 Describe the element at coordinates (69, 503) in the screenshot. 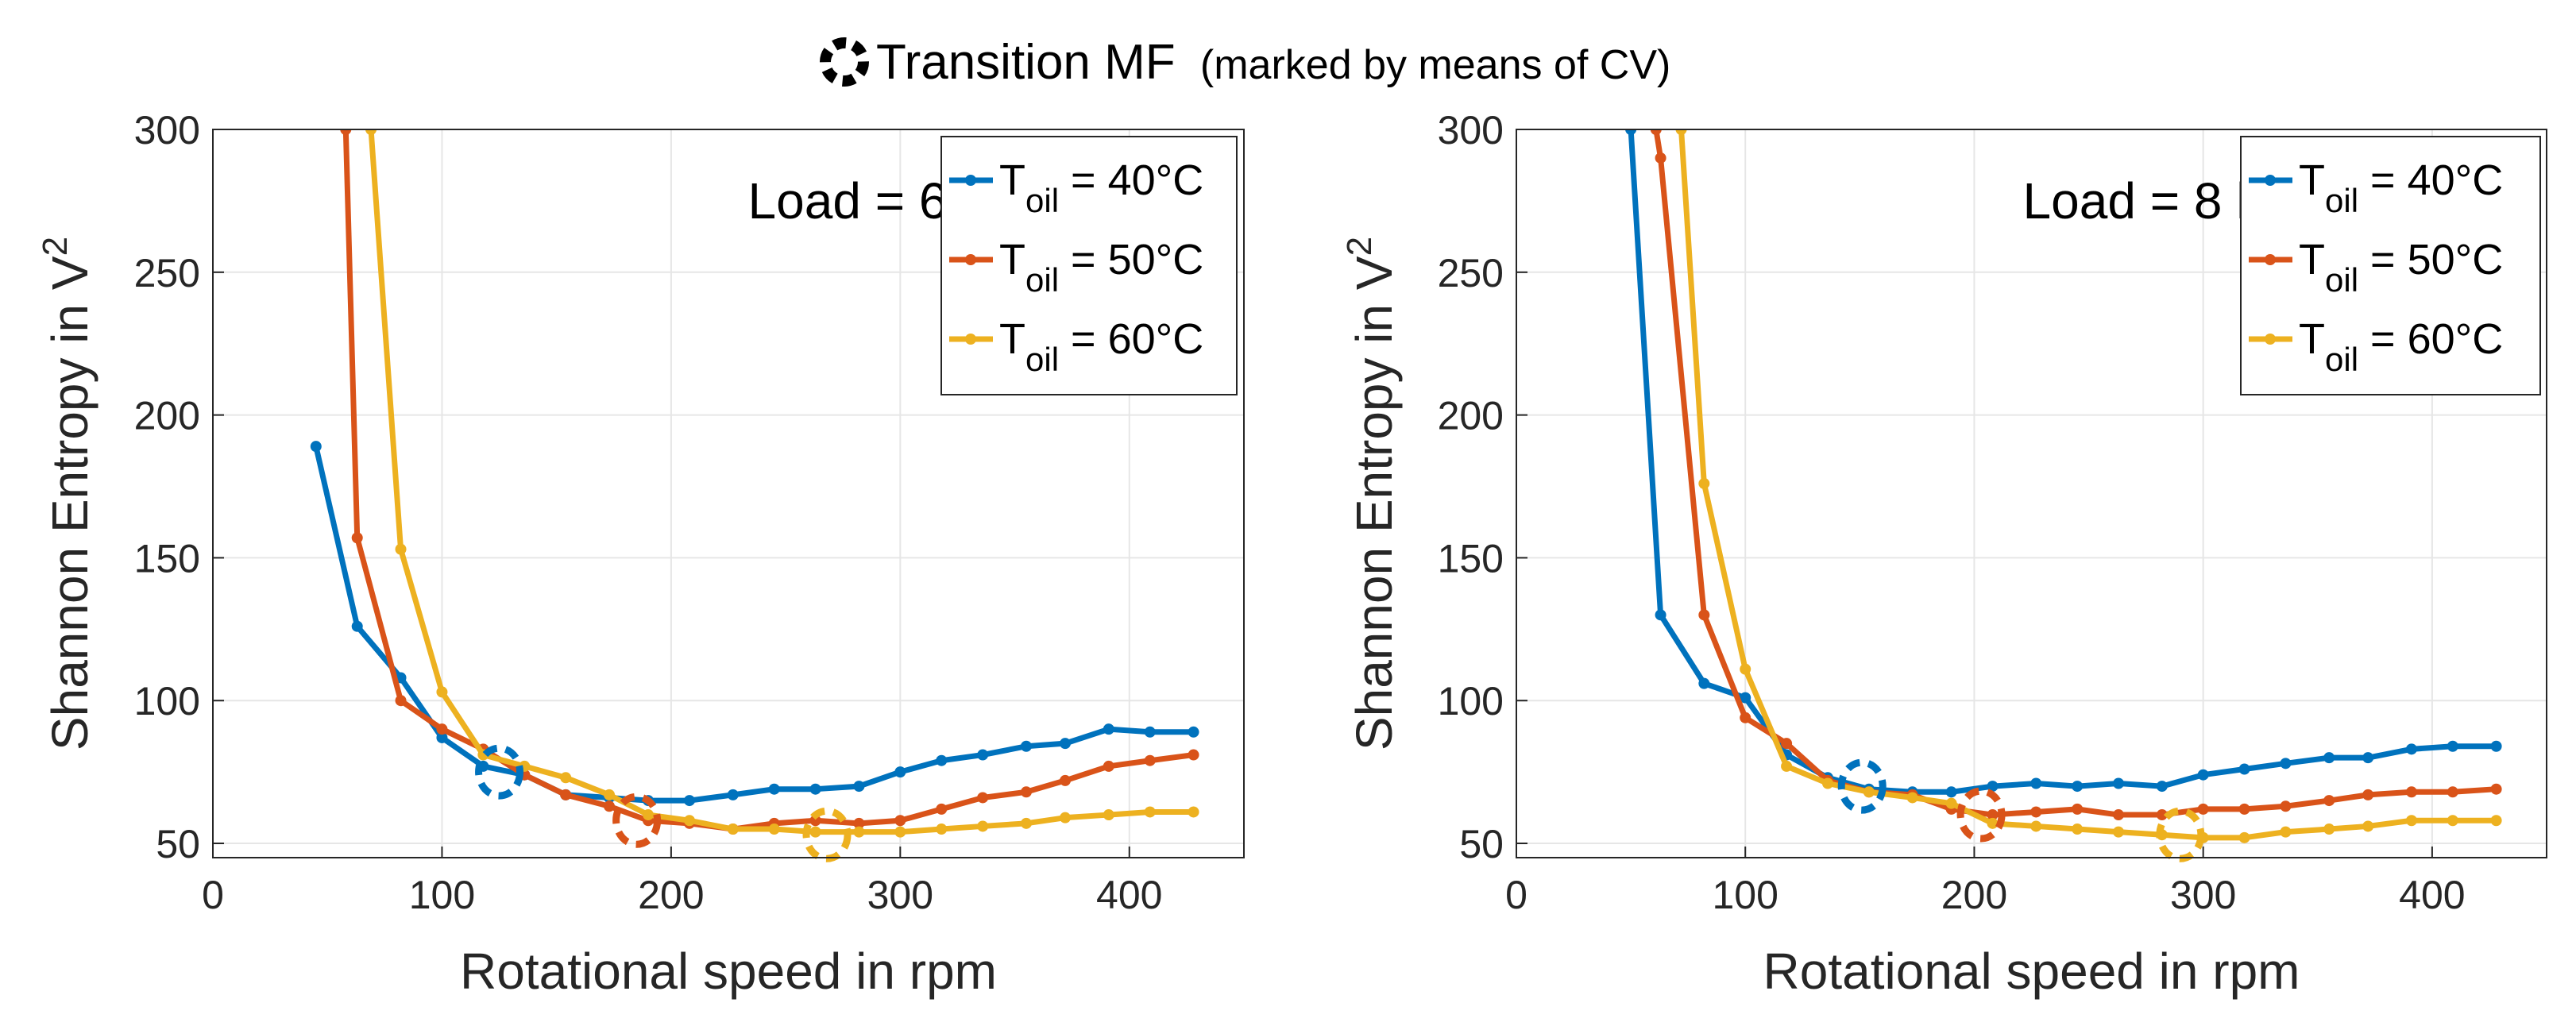

I see `y-axis-label-text: Shannon Entropy in V` at that location.